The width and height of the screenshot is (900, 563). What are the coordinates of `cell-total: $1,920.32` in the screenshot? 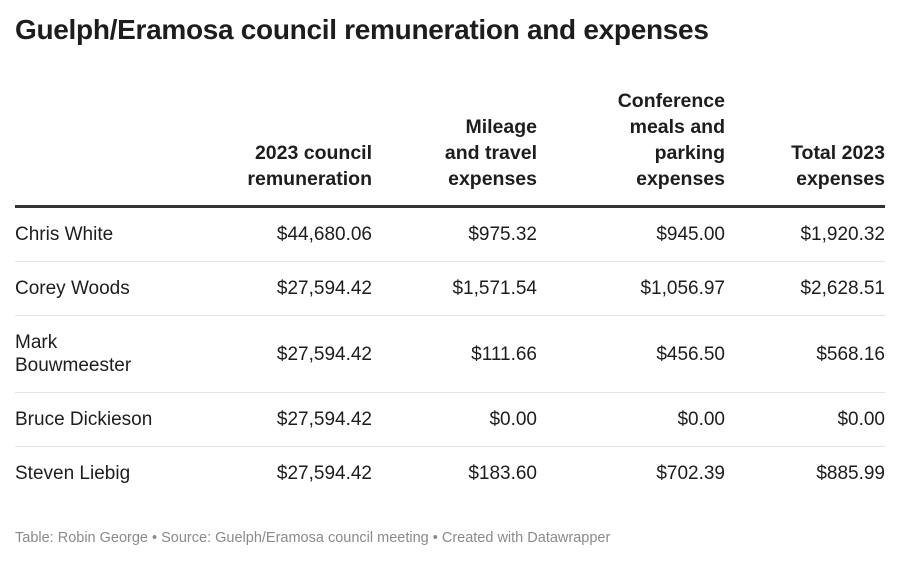 It's located at (805, 234).